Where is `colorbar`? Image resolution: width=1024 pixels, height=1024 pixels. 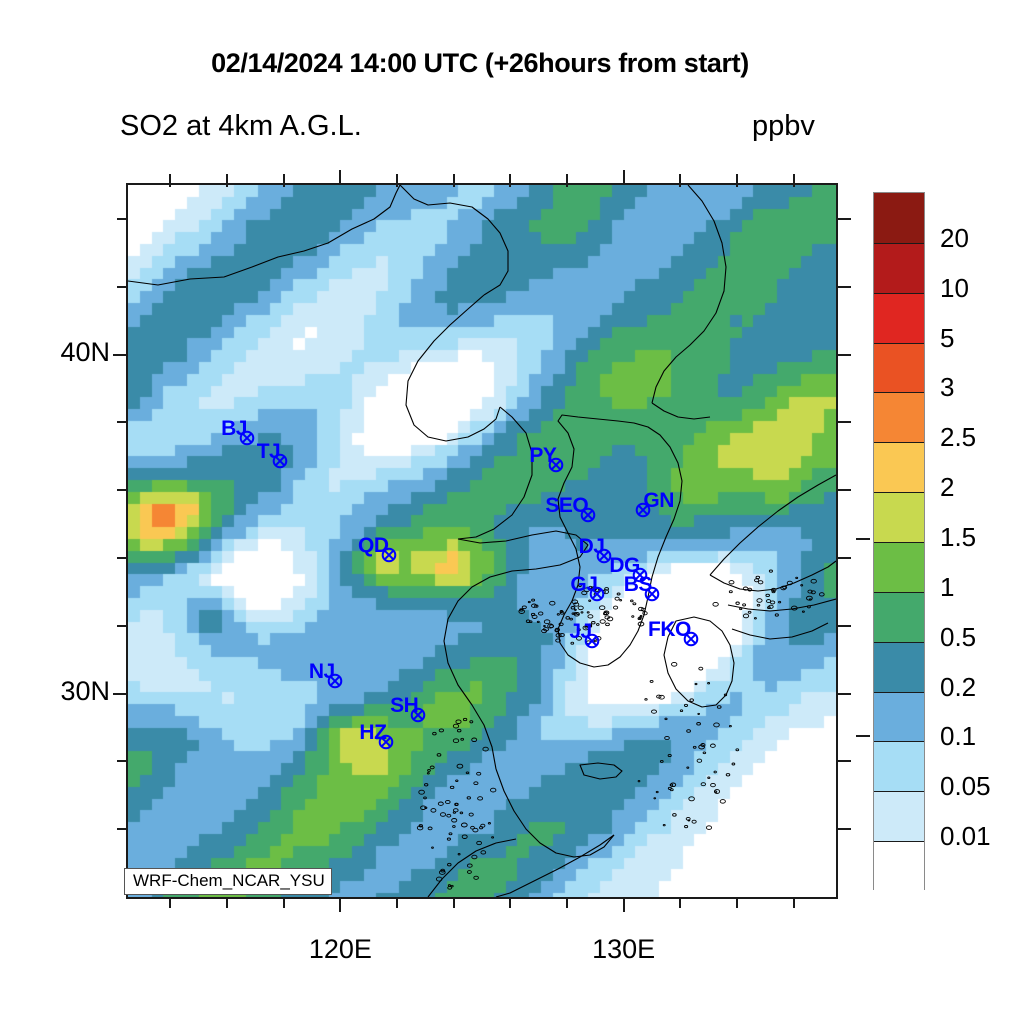 colorbar is located at coordinates (899, 542).